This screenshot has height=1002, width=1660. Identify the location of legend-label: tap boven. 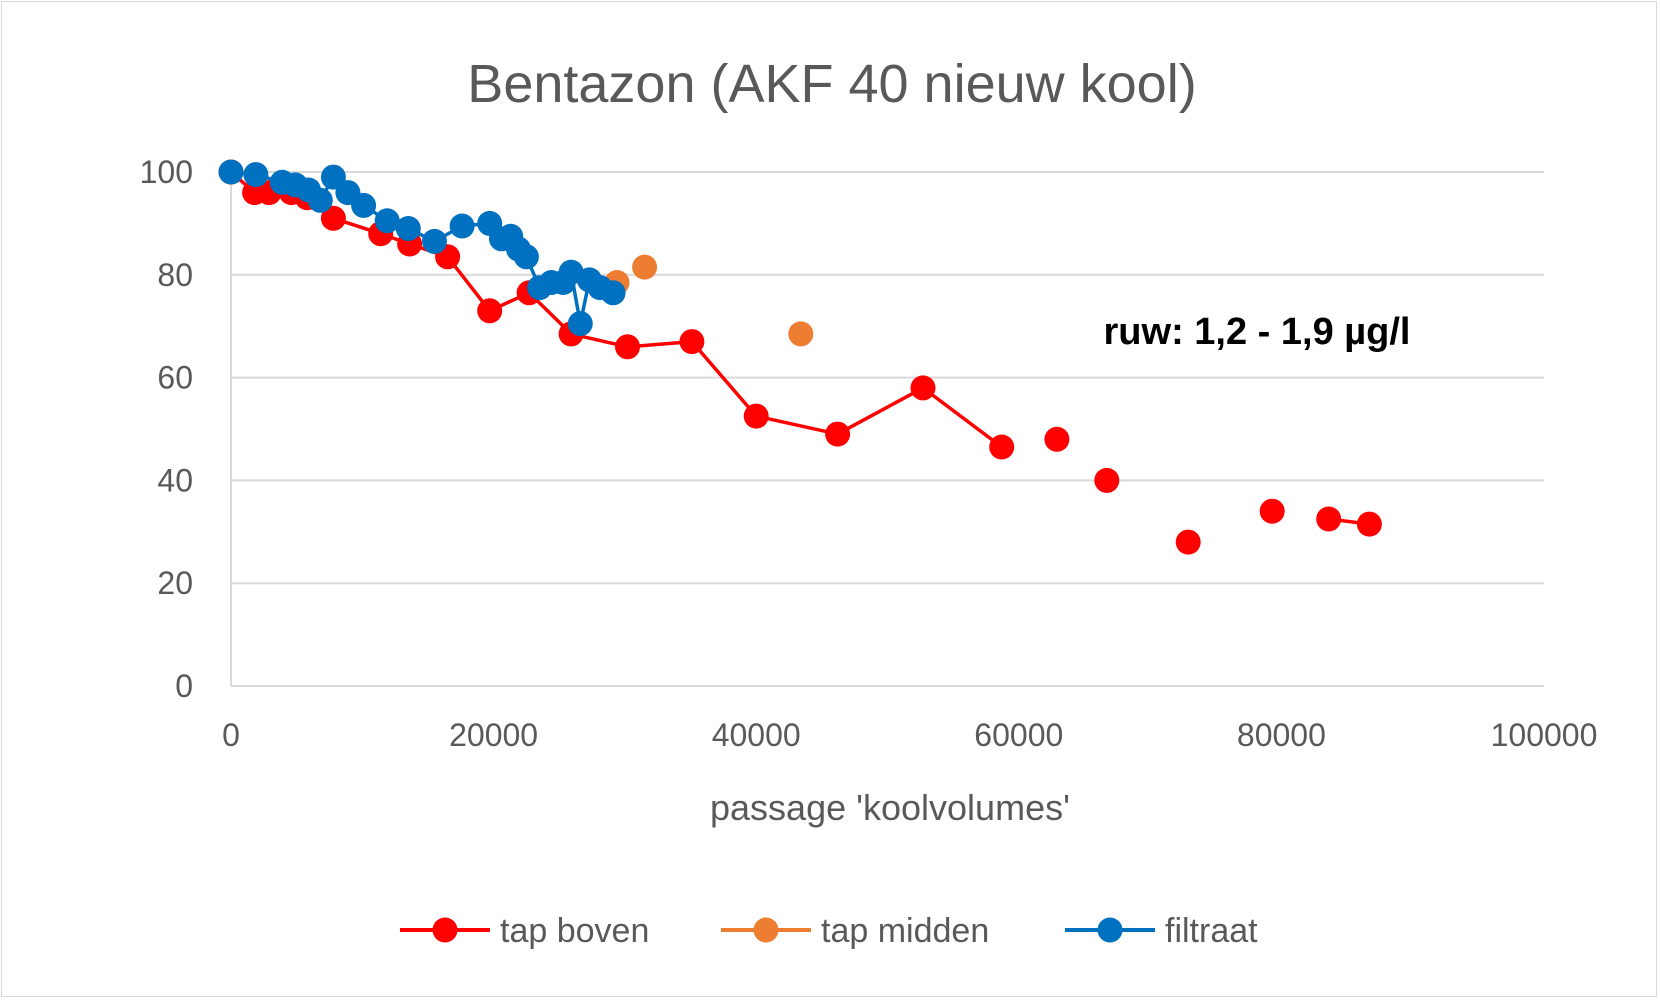
(574, 931).